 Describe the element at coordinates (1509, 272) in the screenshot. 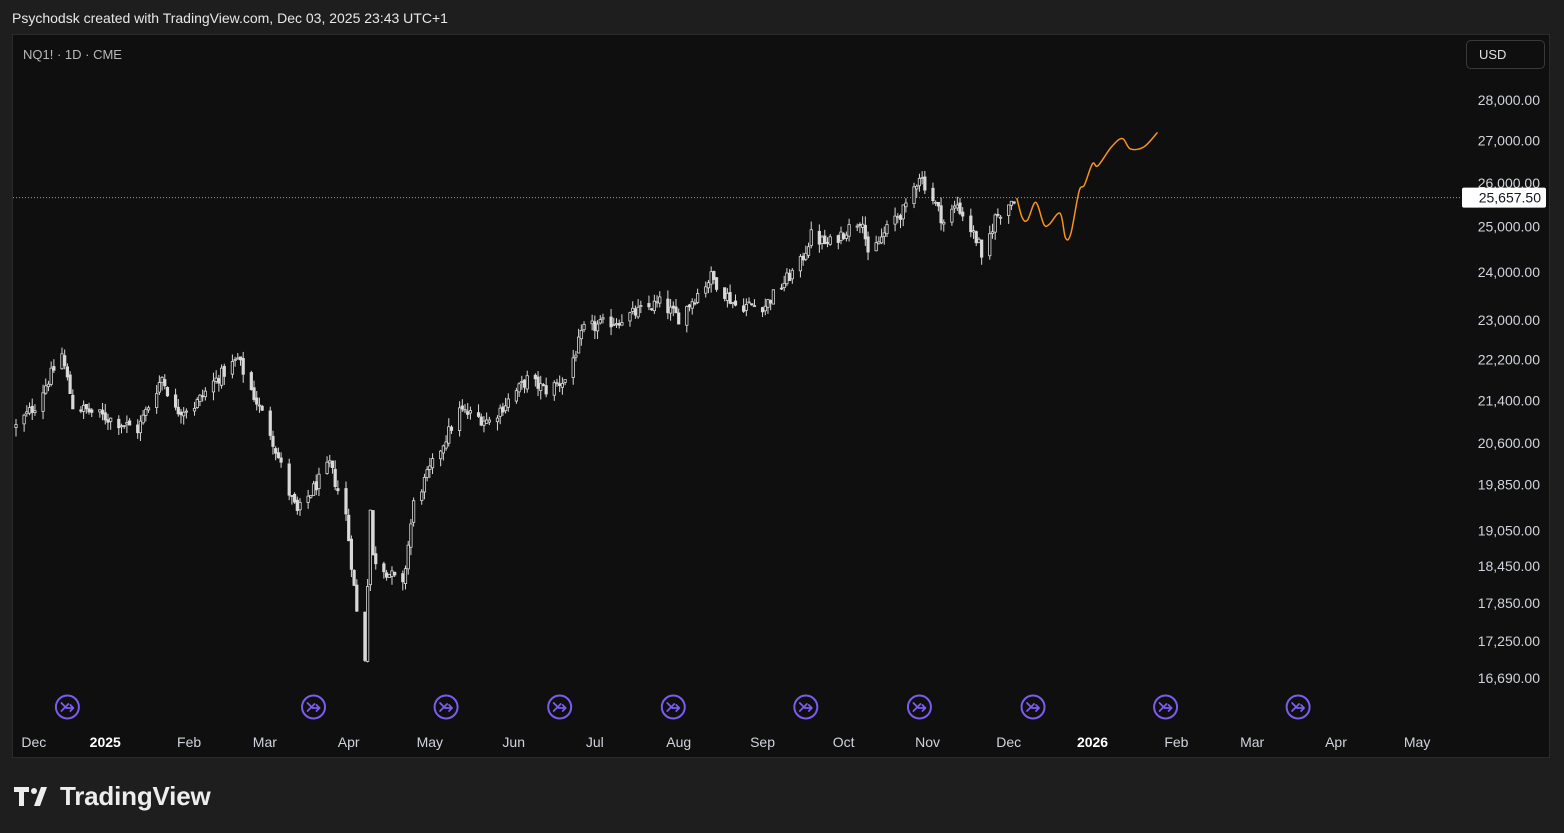

I see `price-tick-label: 24,000.00` at that location.